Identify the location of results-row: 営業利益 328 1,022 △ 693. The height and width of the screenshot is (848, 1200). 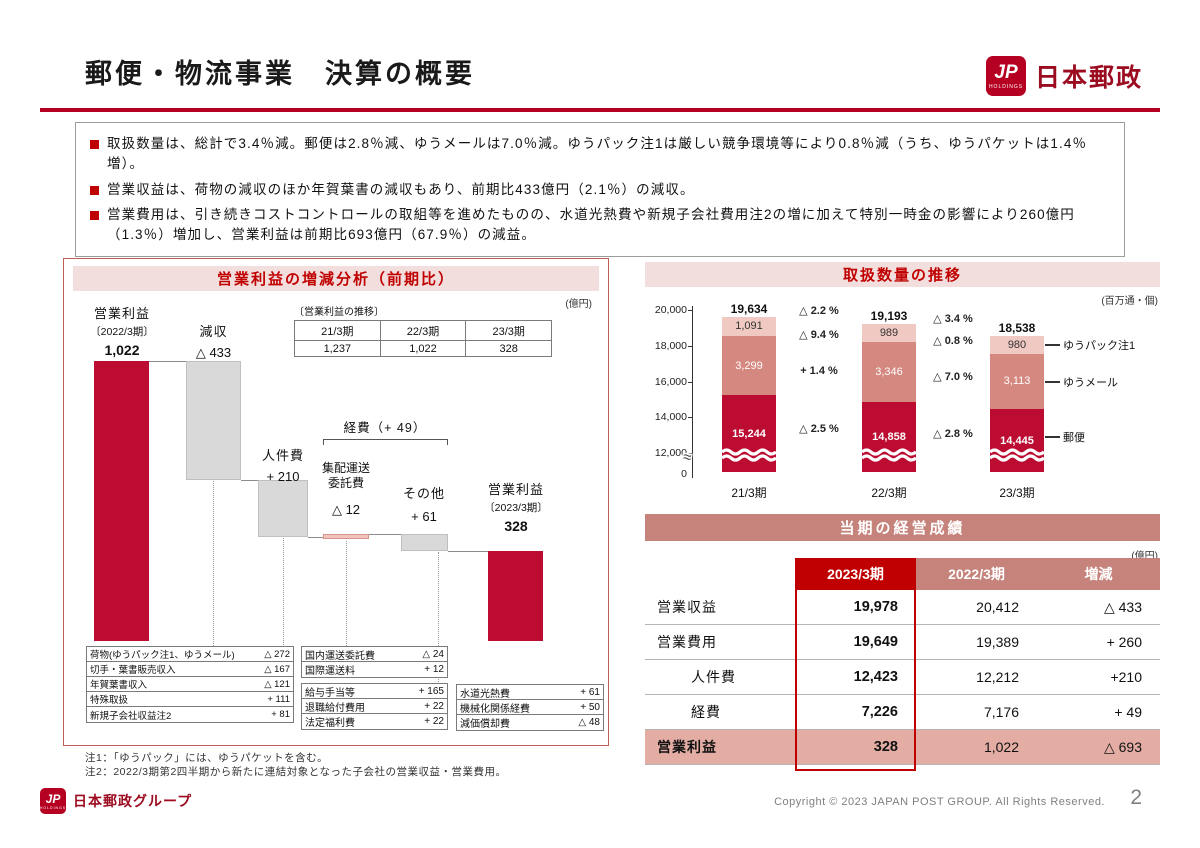
(902, 747).